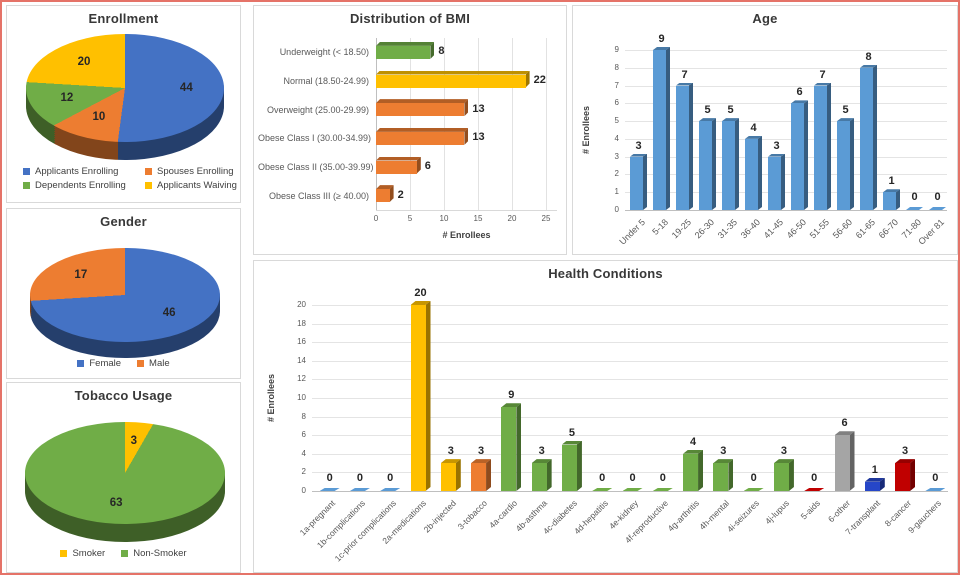  What do you see at coordinates (466, 235) in the screenshot?
I see `x-axis-title: # Enrollees` at bounding box center [466, 235].